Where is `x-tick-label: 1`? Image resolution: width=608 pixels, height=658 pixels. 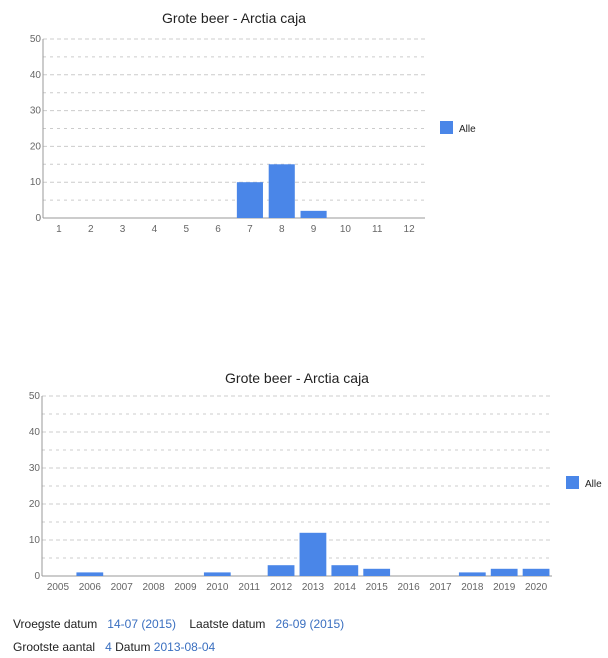 x-tick-label: 1 is located at coordinates (59, 229).